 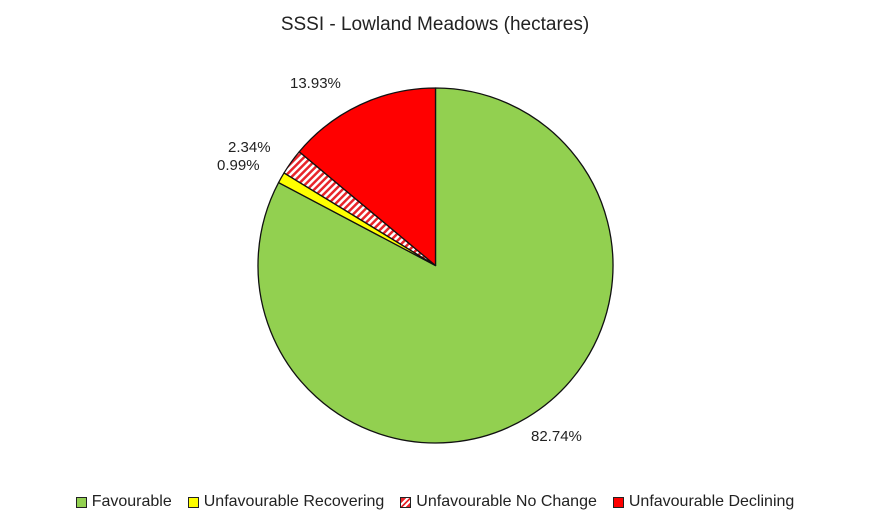 I want to click on data-label-favourable: 82.74%, so click(x=556, y=436).